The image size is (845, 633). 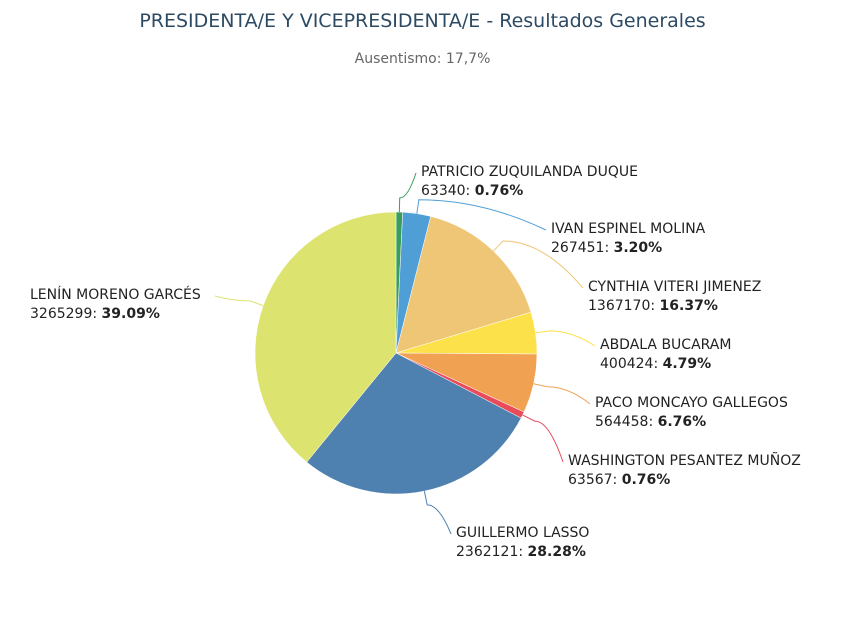 What do you see at coordinates (578, 248) in the screenshot?
I see `label-votes: 267451` at bounding box center [578, 248].